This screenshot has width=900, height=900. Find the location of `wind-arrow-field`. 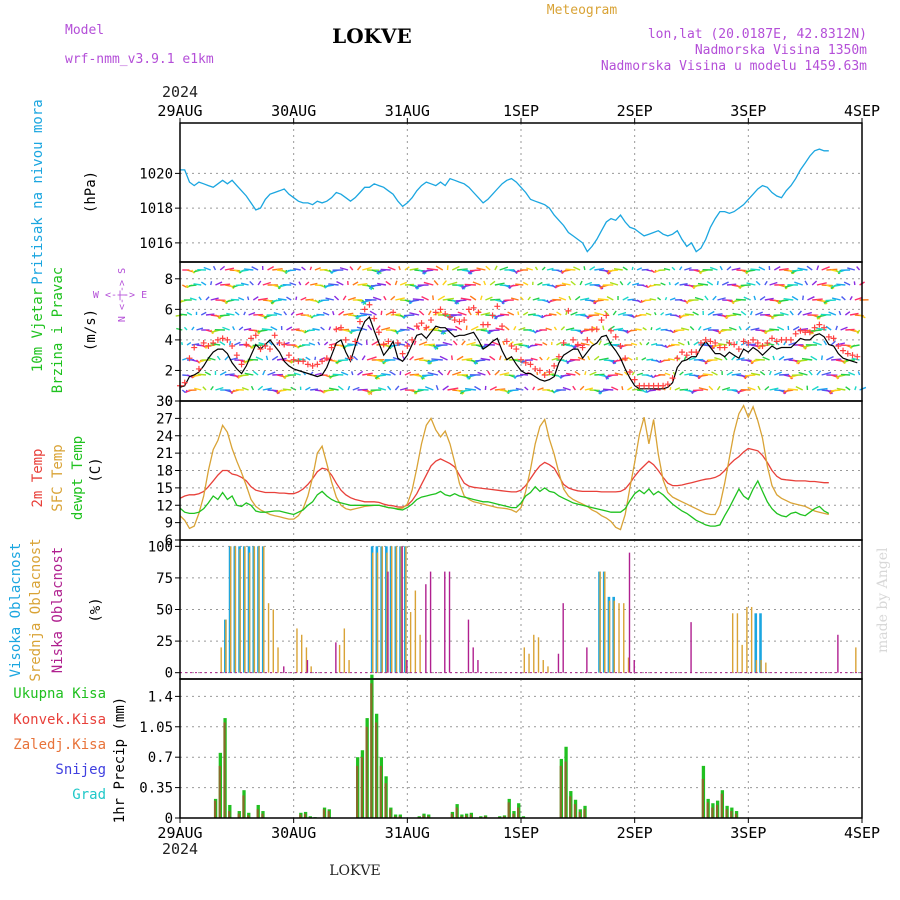

wind-arrow-field is located at coordinates (522, 330).